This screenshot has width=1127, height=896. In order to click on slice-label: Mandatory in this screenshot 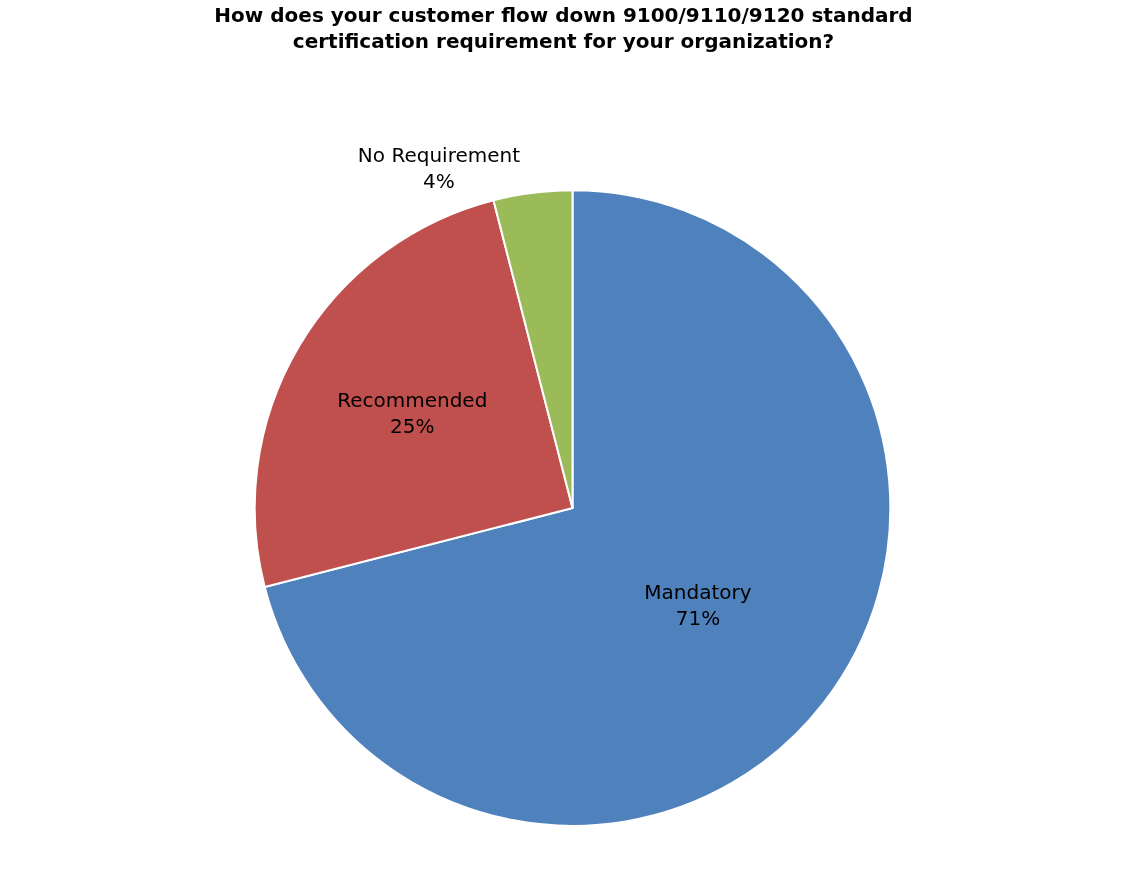, I will do `click(698, 592)`.